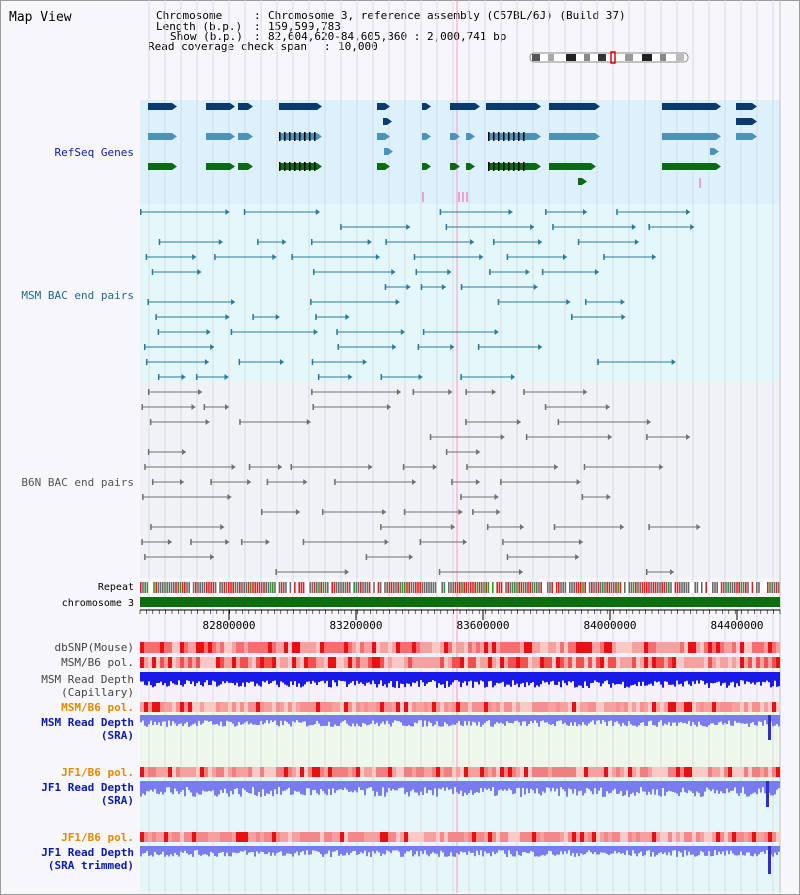  I want to click on chromosome-track-label: chromosome 3, so click(97, 603).